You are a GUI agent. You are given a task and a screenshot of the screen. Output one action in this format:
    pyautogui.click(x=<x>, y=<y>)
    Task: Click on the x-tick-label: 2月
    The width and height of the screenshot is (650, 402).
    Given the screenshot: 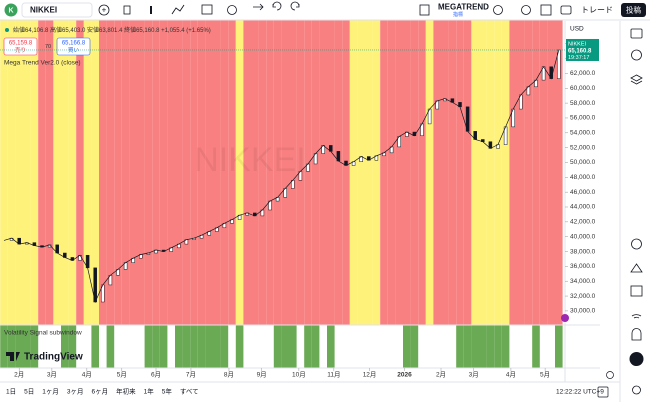 What is the action you would take?
    pyautogui.click(x=19, y=375)
    